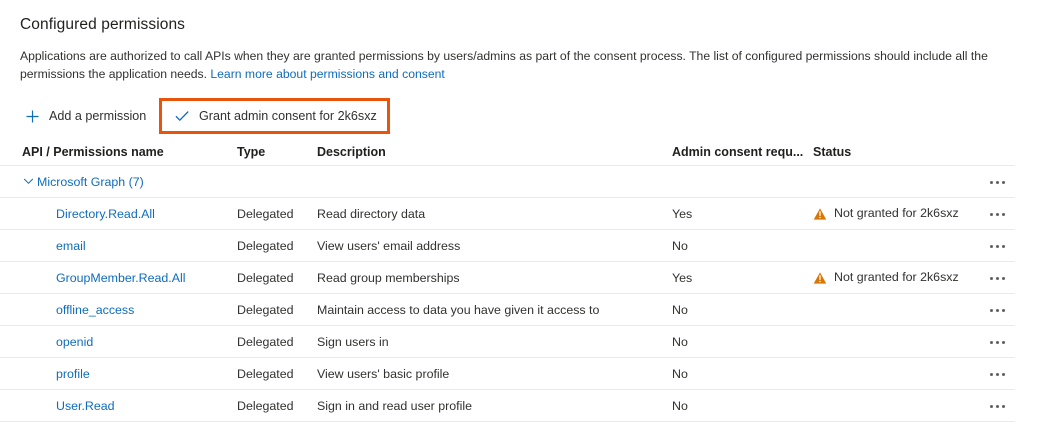  I want to click on add-permission-label: Add a permission, so click(98, 115).